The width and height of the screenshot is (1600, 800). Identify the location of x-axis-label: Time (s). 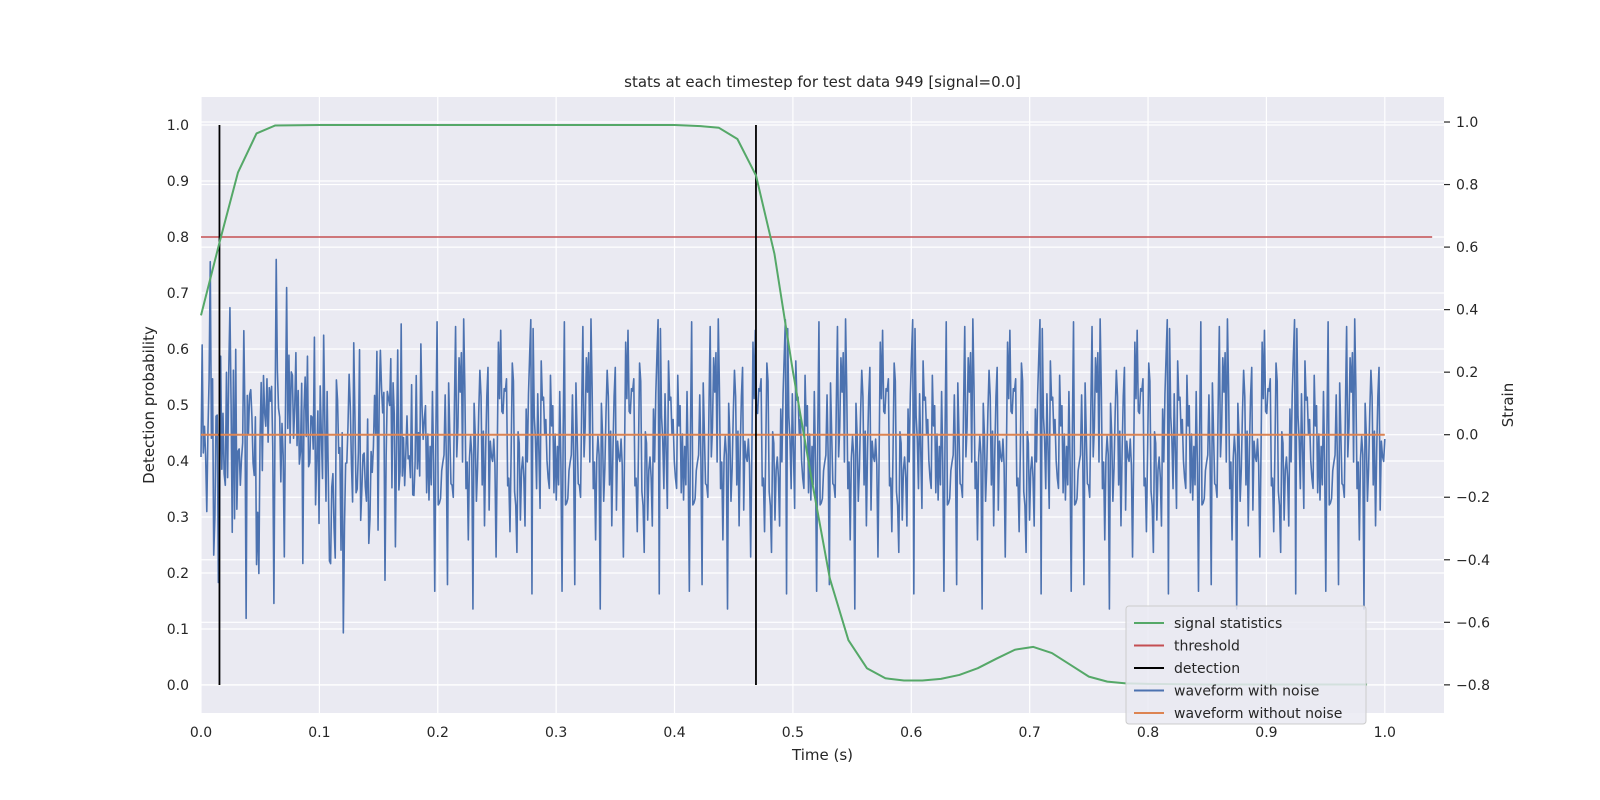
(822, 755).